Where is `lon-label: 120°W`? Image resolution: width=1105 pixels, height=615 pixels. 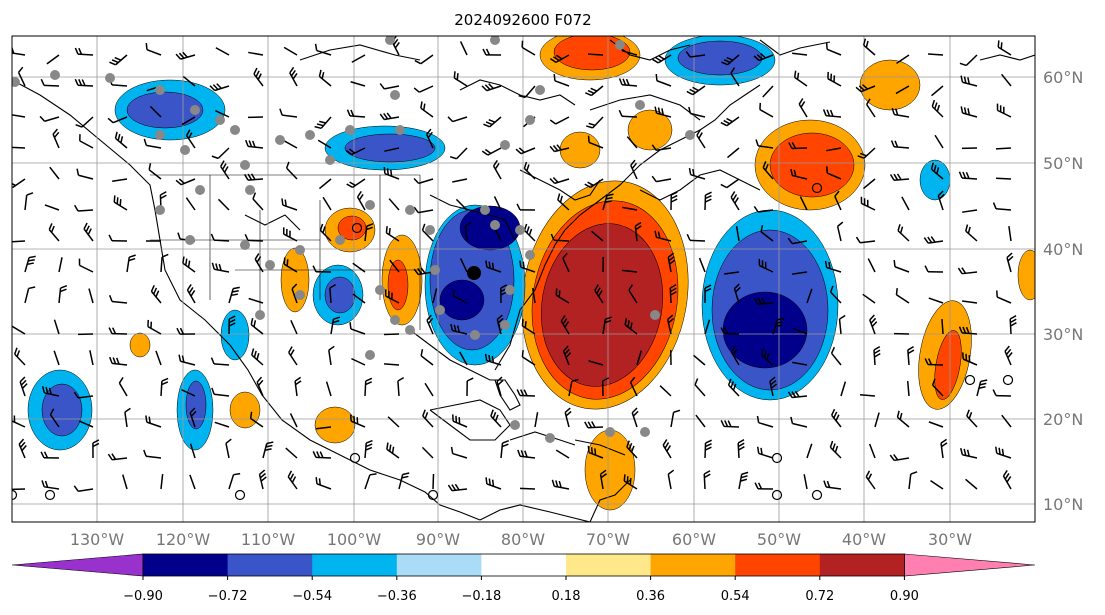 lon-label: 120°W is located at coordinates (183, 539).